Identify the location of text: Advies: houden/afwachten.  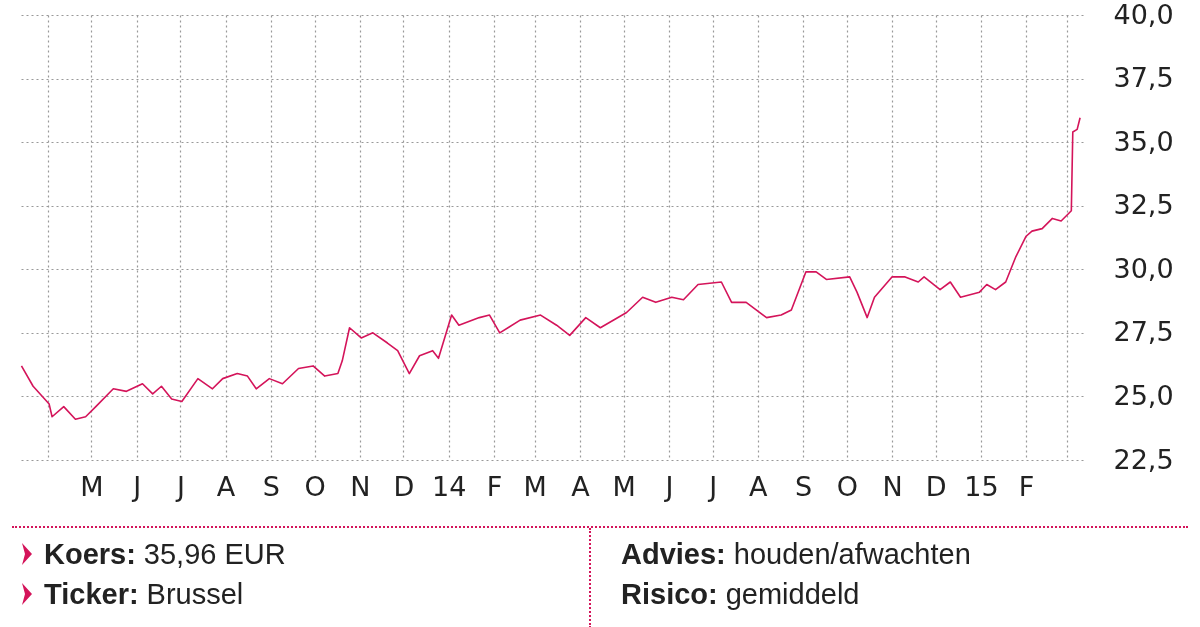
(796, 554).